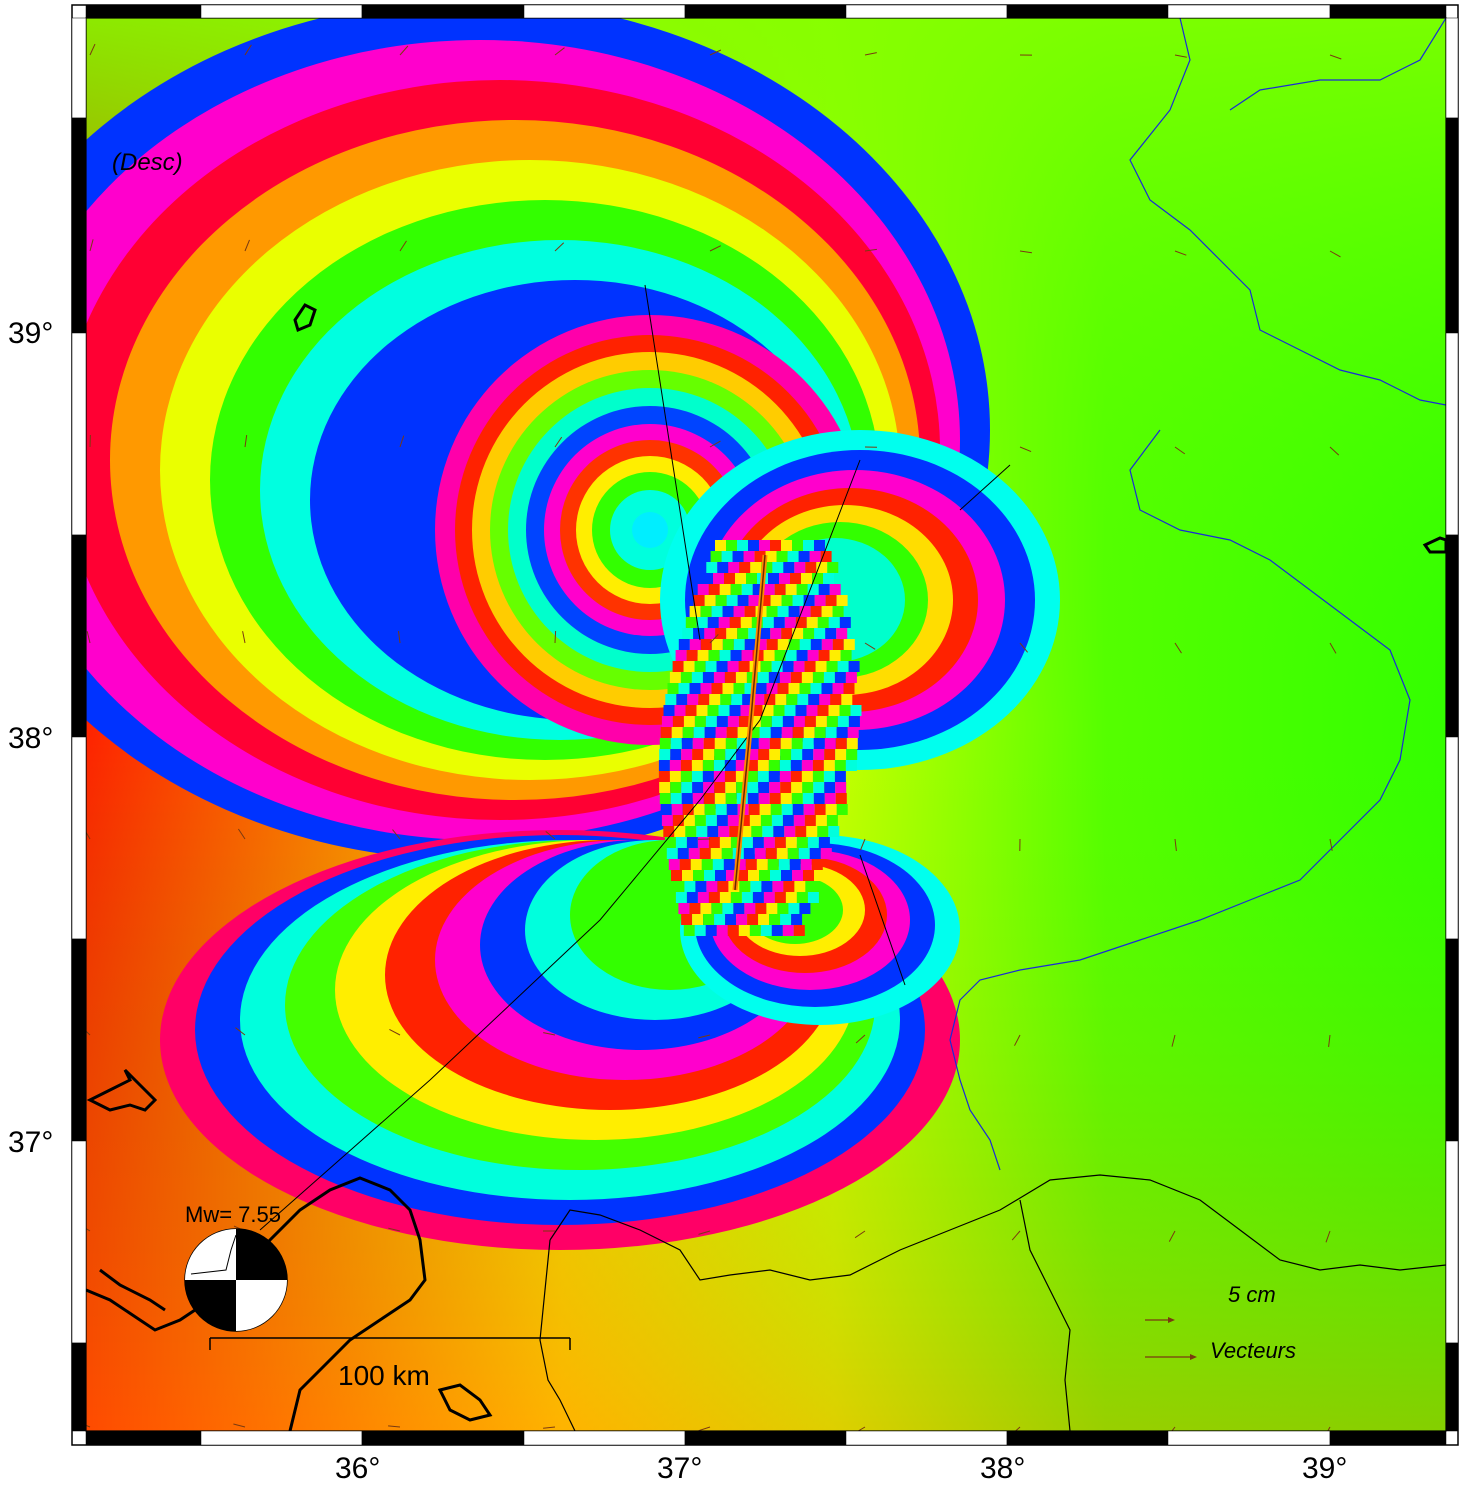 Image resolution: width=1466 pixels, height=1488 pixels. Describe the element at coordinates (1252, 1294) in the screenshot. I see `legend-scale-value: 5 cm` at that location.